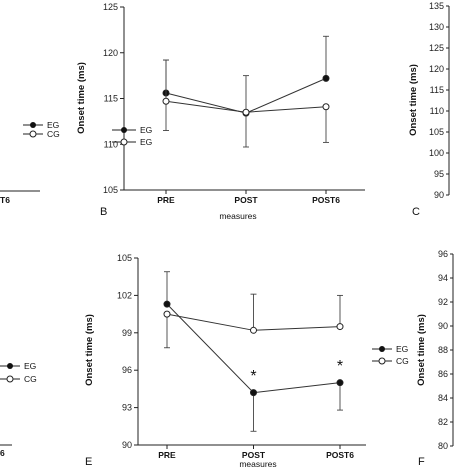 This screenshot has height=474, width=474. Describe the element at coordinates (167, 455) in the screenshot. I see `chart-e-x-tick-label: PRE` at that location.